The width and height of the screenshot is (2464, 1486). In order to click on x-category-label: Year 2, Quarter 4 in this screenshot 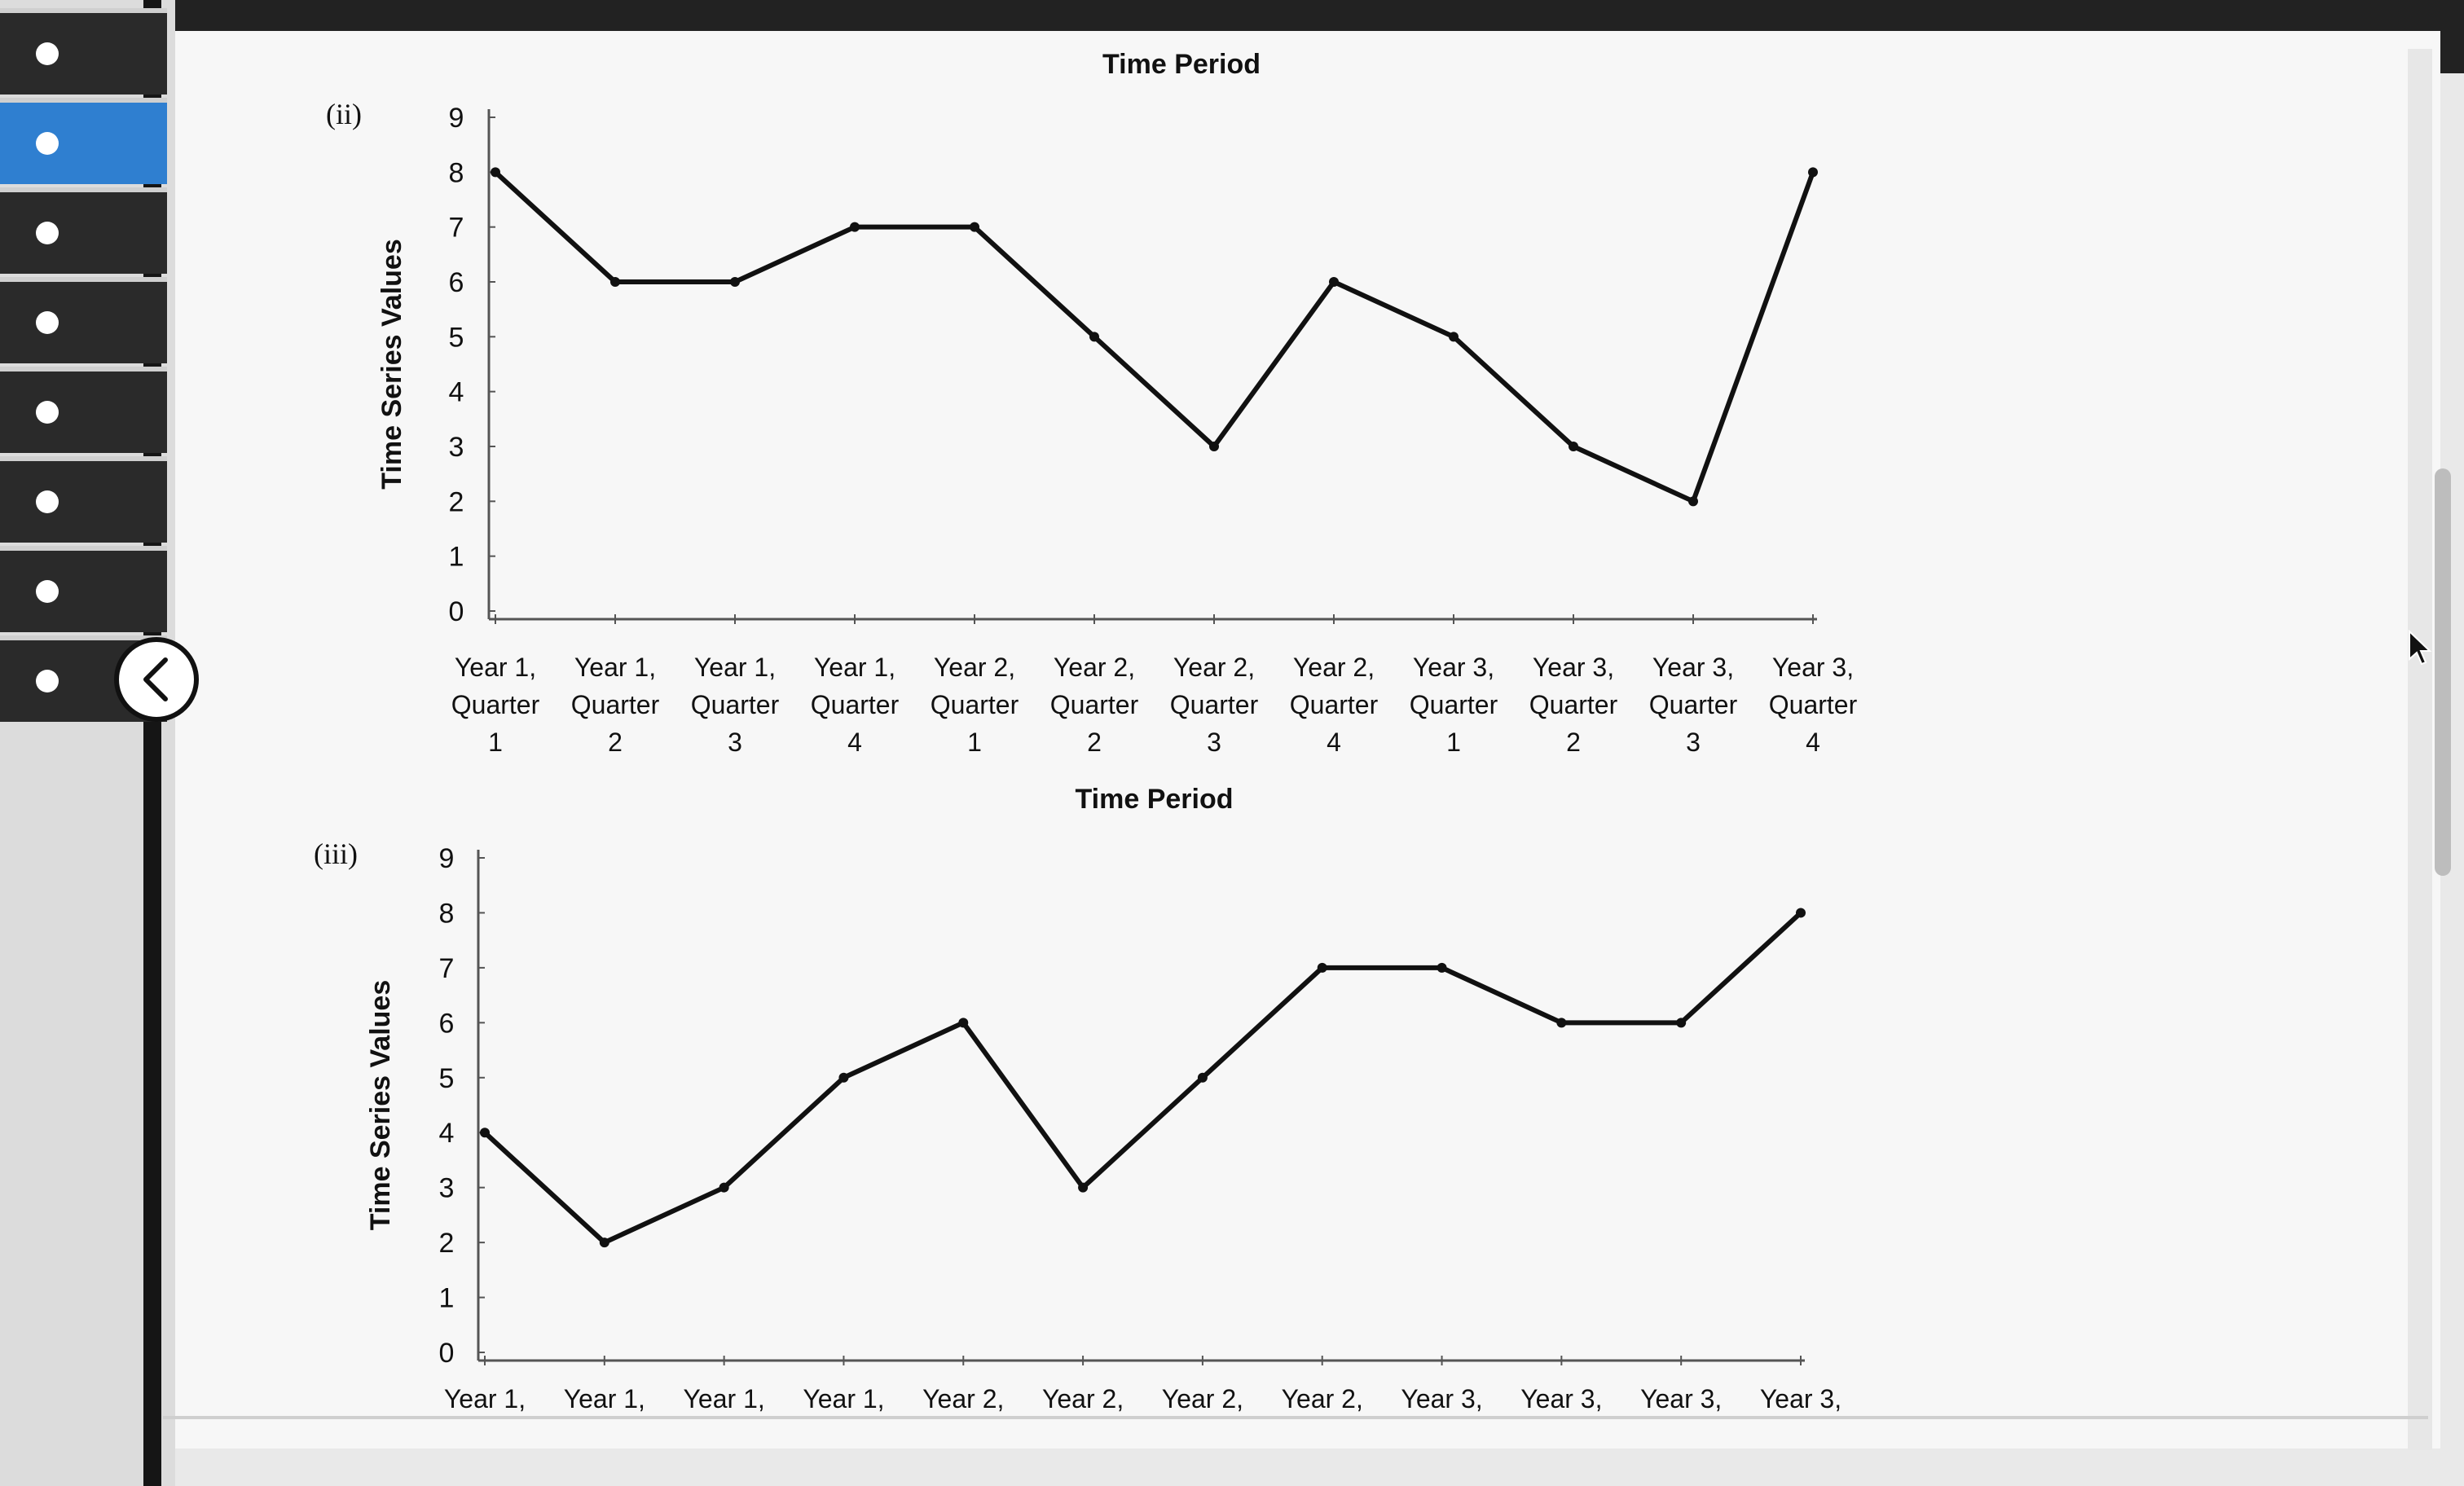, I will do `click(1334, 705)`.